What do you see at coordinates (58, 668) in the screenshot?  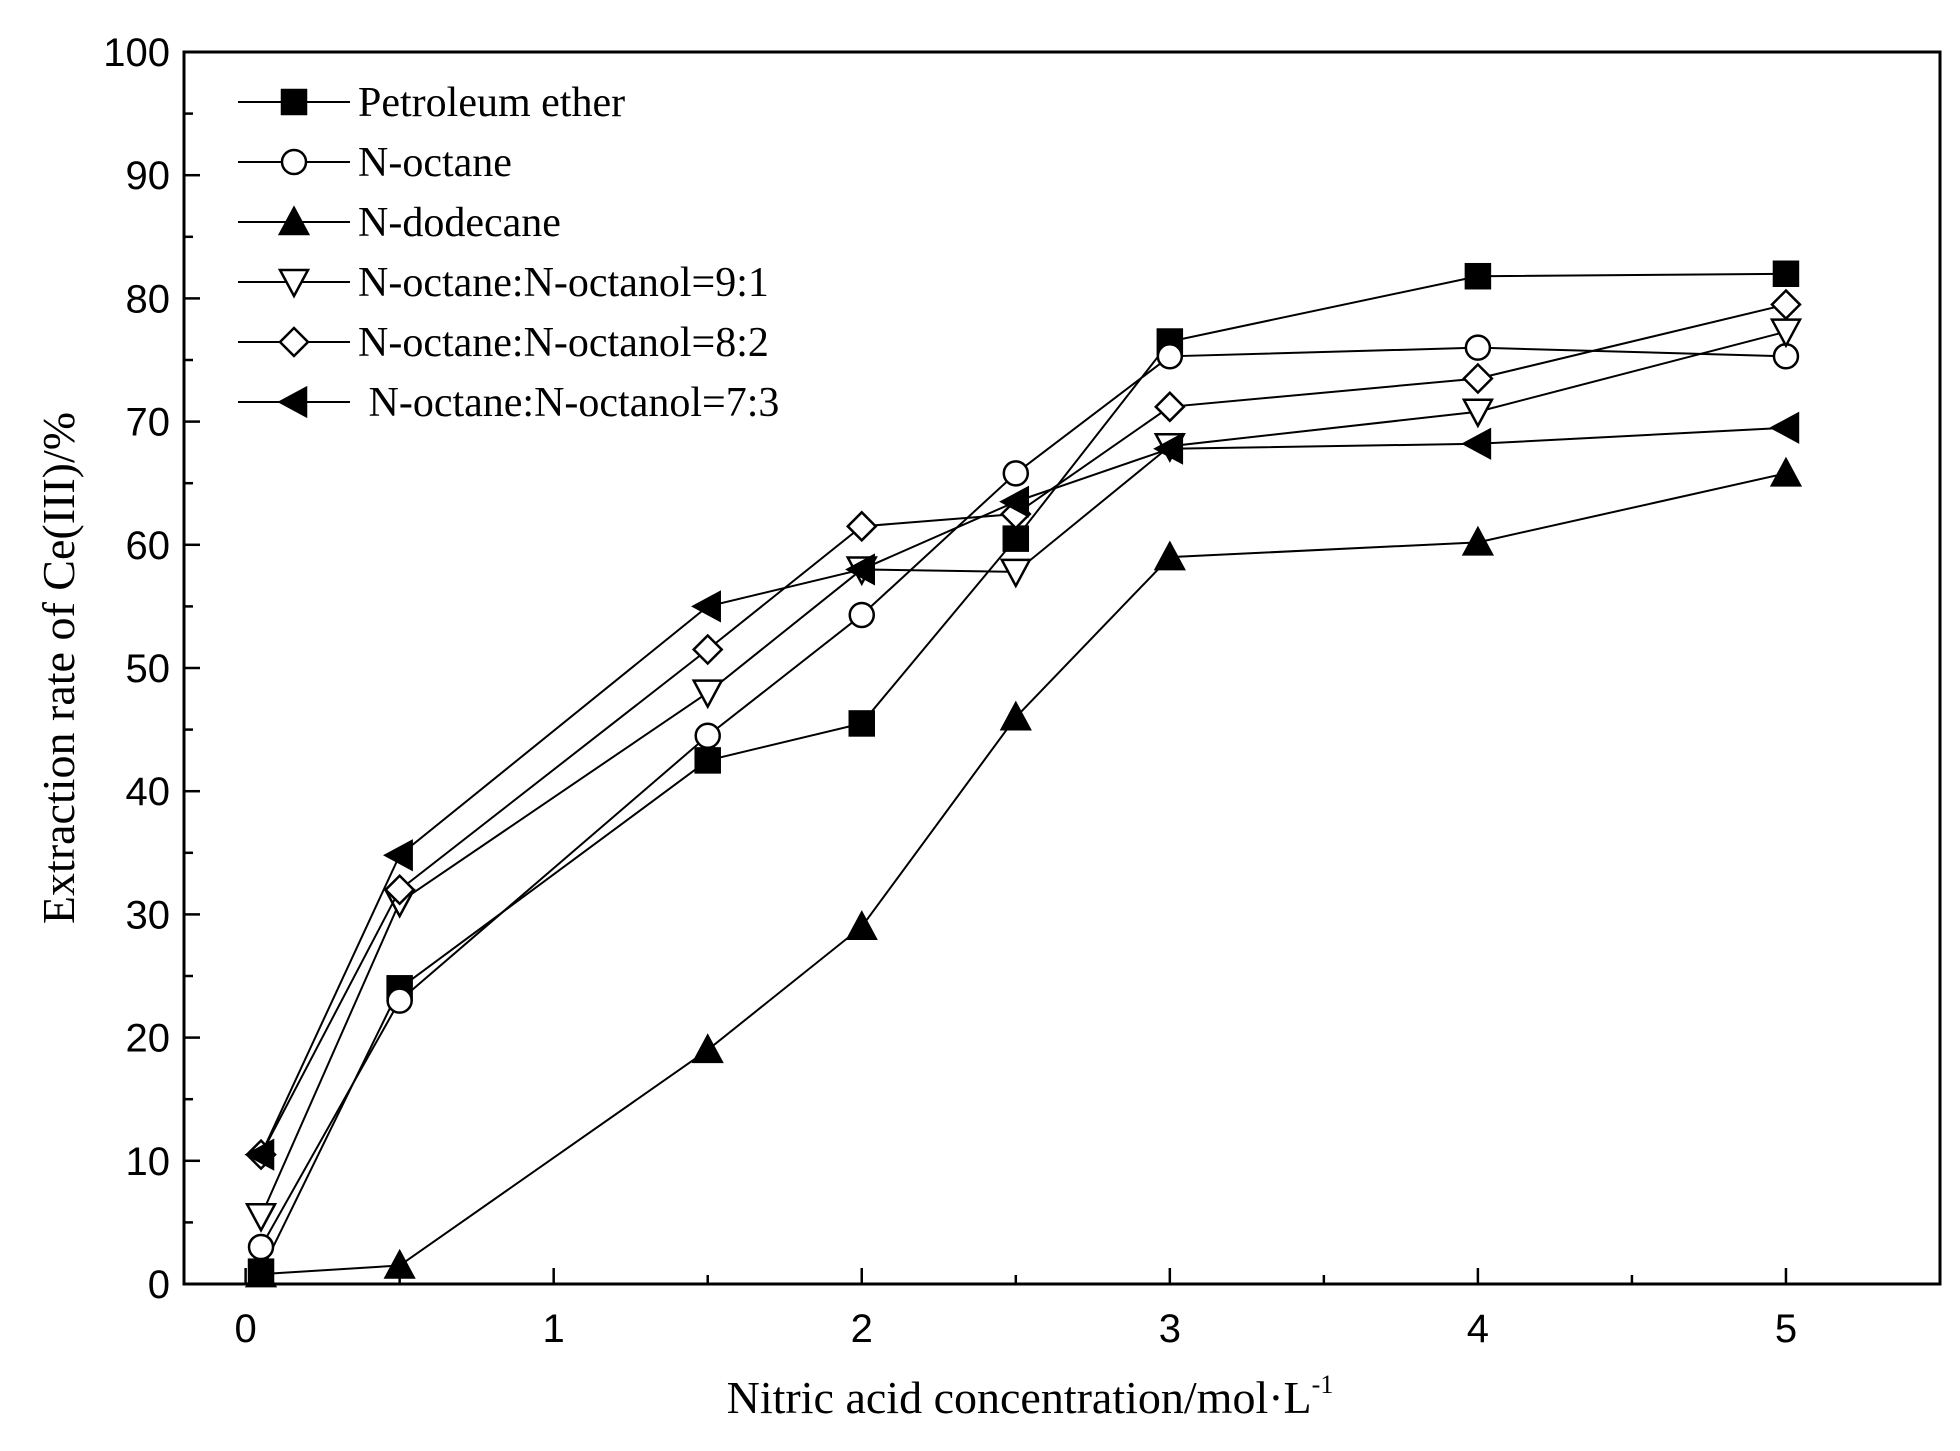 I see `y-axis-title: Extraction rate of Ce(III)/%` at bounding box center [58, 668].